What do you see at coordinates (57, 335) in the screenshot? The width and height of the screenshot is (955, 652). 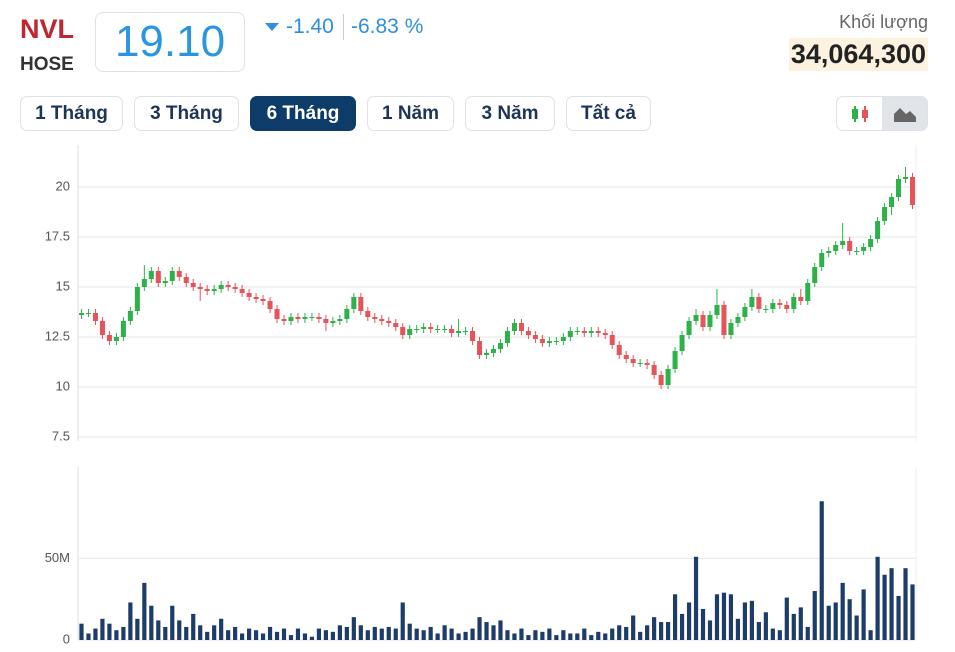 I see `y-tick-label: 12.5` at bounding box center [57, 335].